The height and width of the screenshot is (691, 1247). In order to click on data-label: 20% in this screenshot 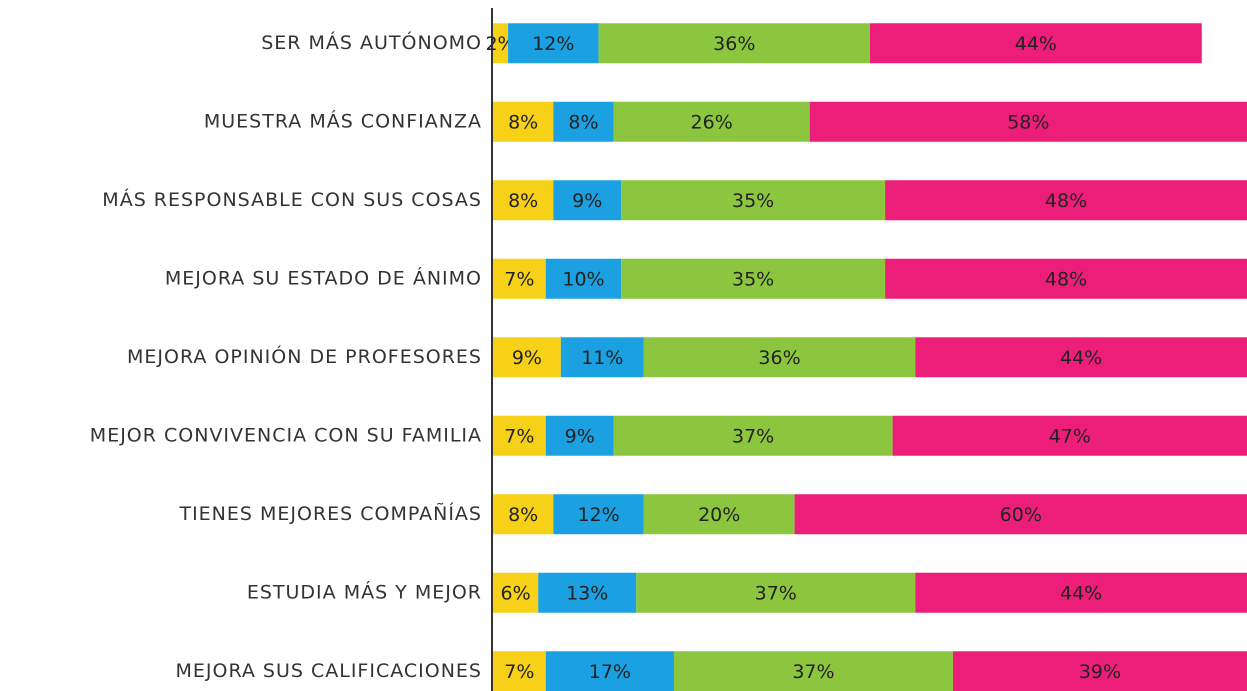, I will do `click(719, 515)`.